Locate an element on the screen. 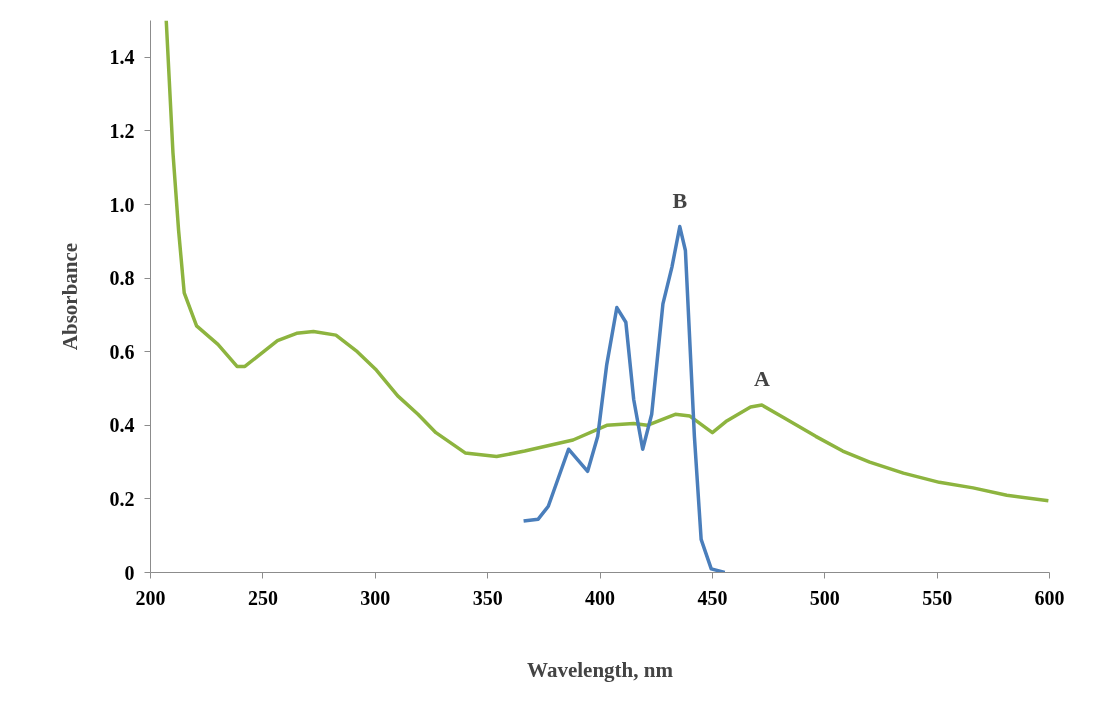 This screenshot has height=702, width=1094. y-tick-label: 1.0 is located at coordinates (122, 204).